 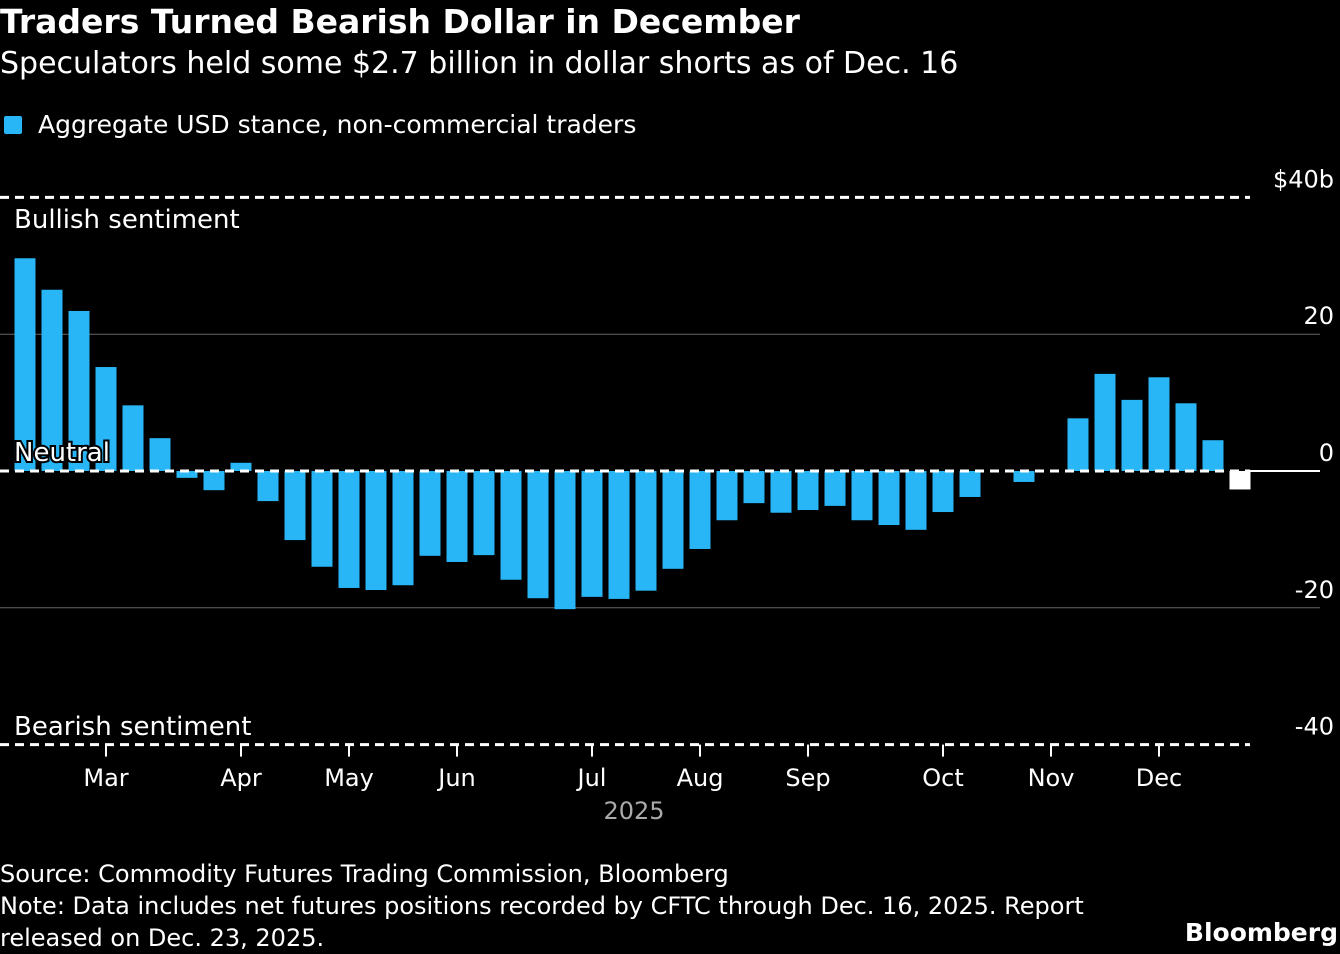 What do you see at coordinates (1240, 480) in the screenshot?
I see `latest-value-marker` at bounding box center [1240, 480].